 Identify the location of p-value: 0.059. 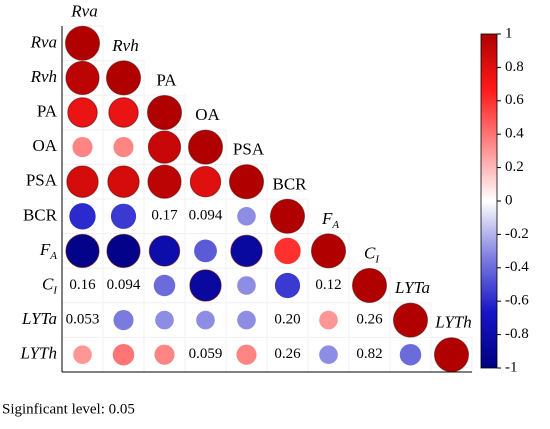
(206, 354).